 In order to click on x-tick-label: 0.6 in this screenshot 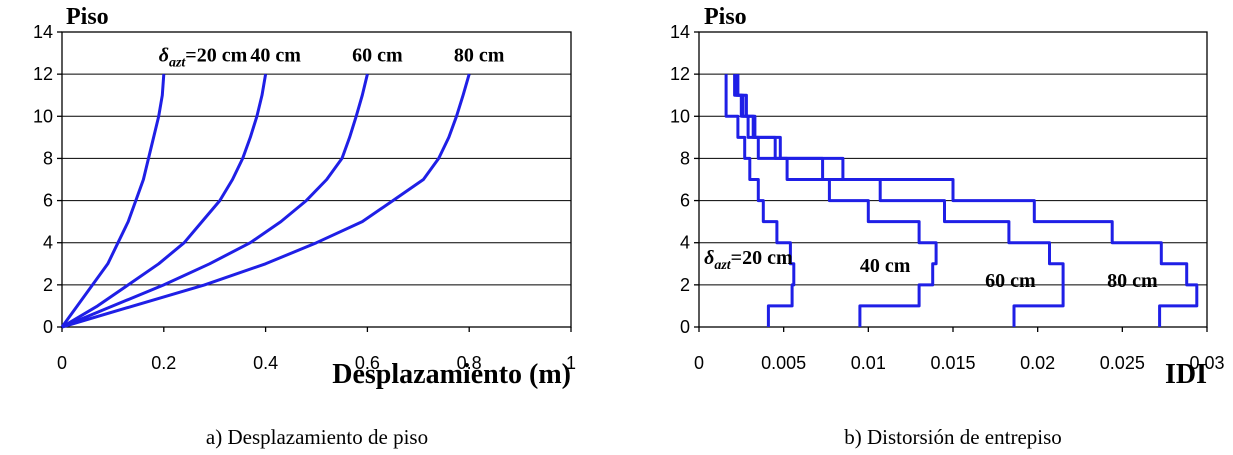, I will do `click(367, 363)`.